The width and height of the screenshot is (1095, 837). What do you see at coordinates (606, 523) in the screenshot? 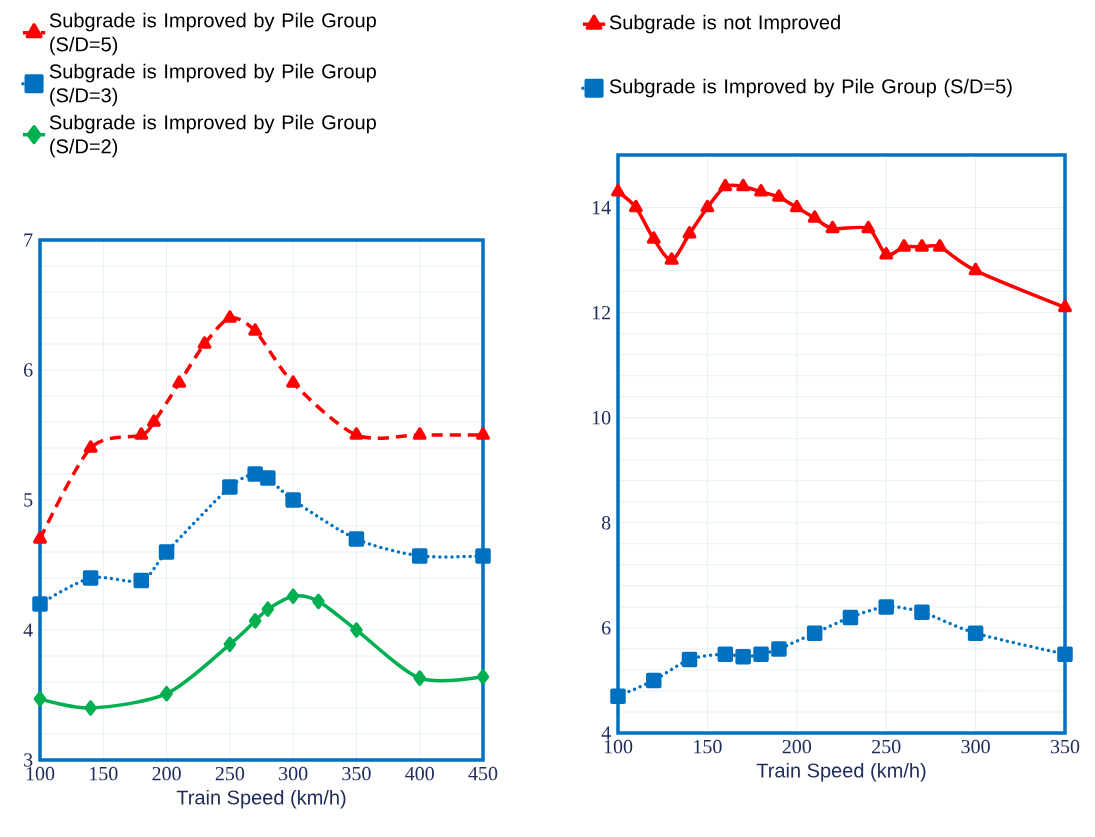
I see `y-tick-label: 8` at bounding box center [606, 523].